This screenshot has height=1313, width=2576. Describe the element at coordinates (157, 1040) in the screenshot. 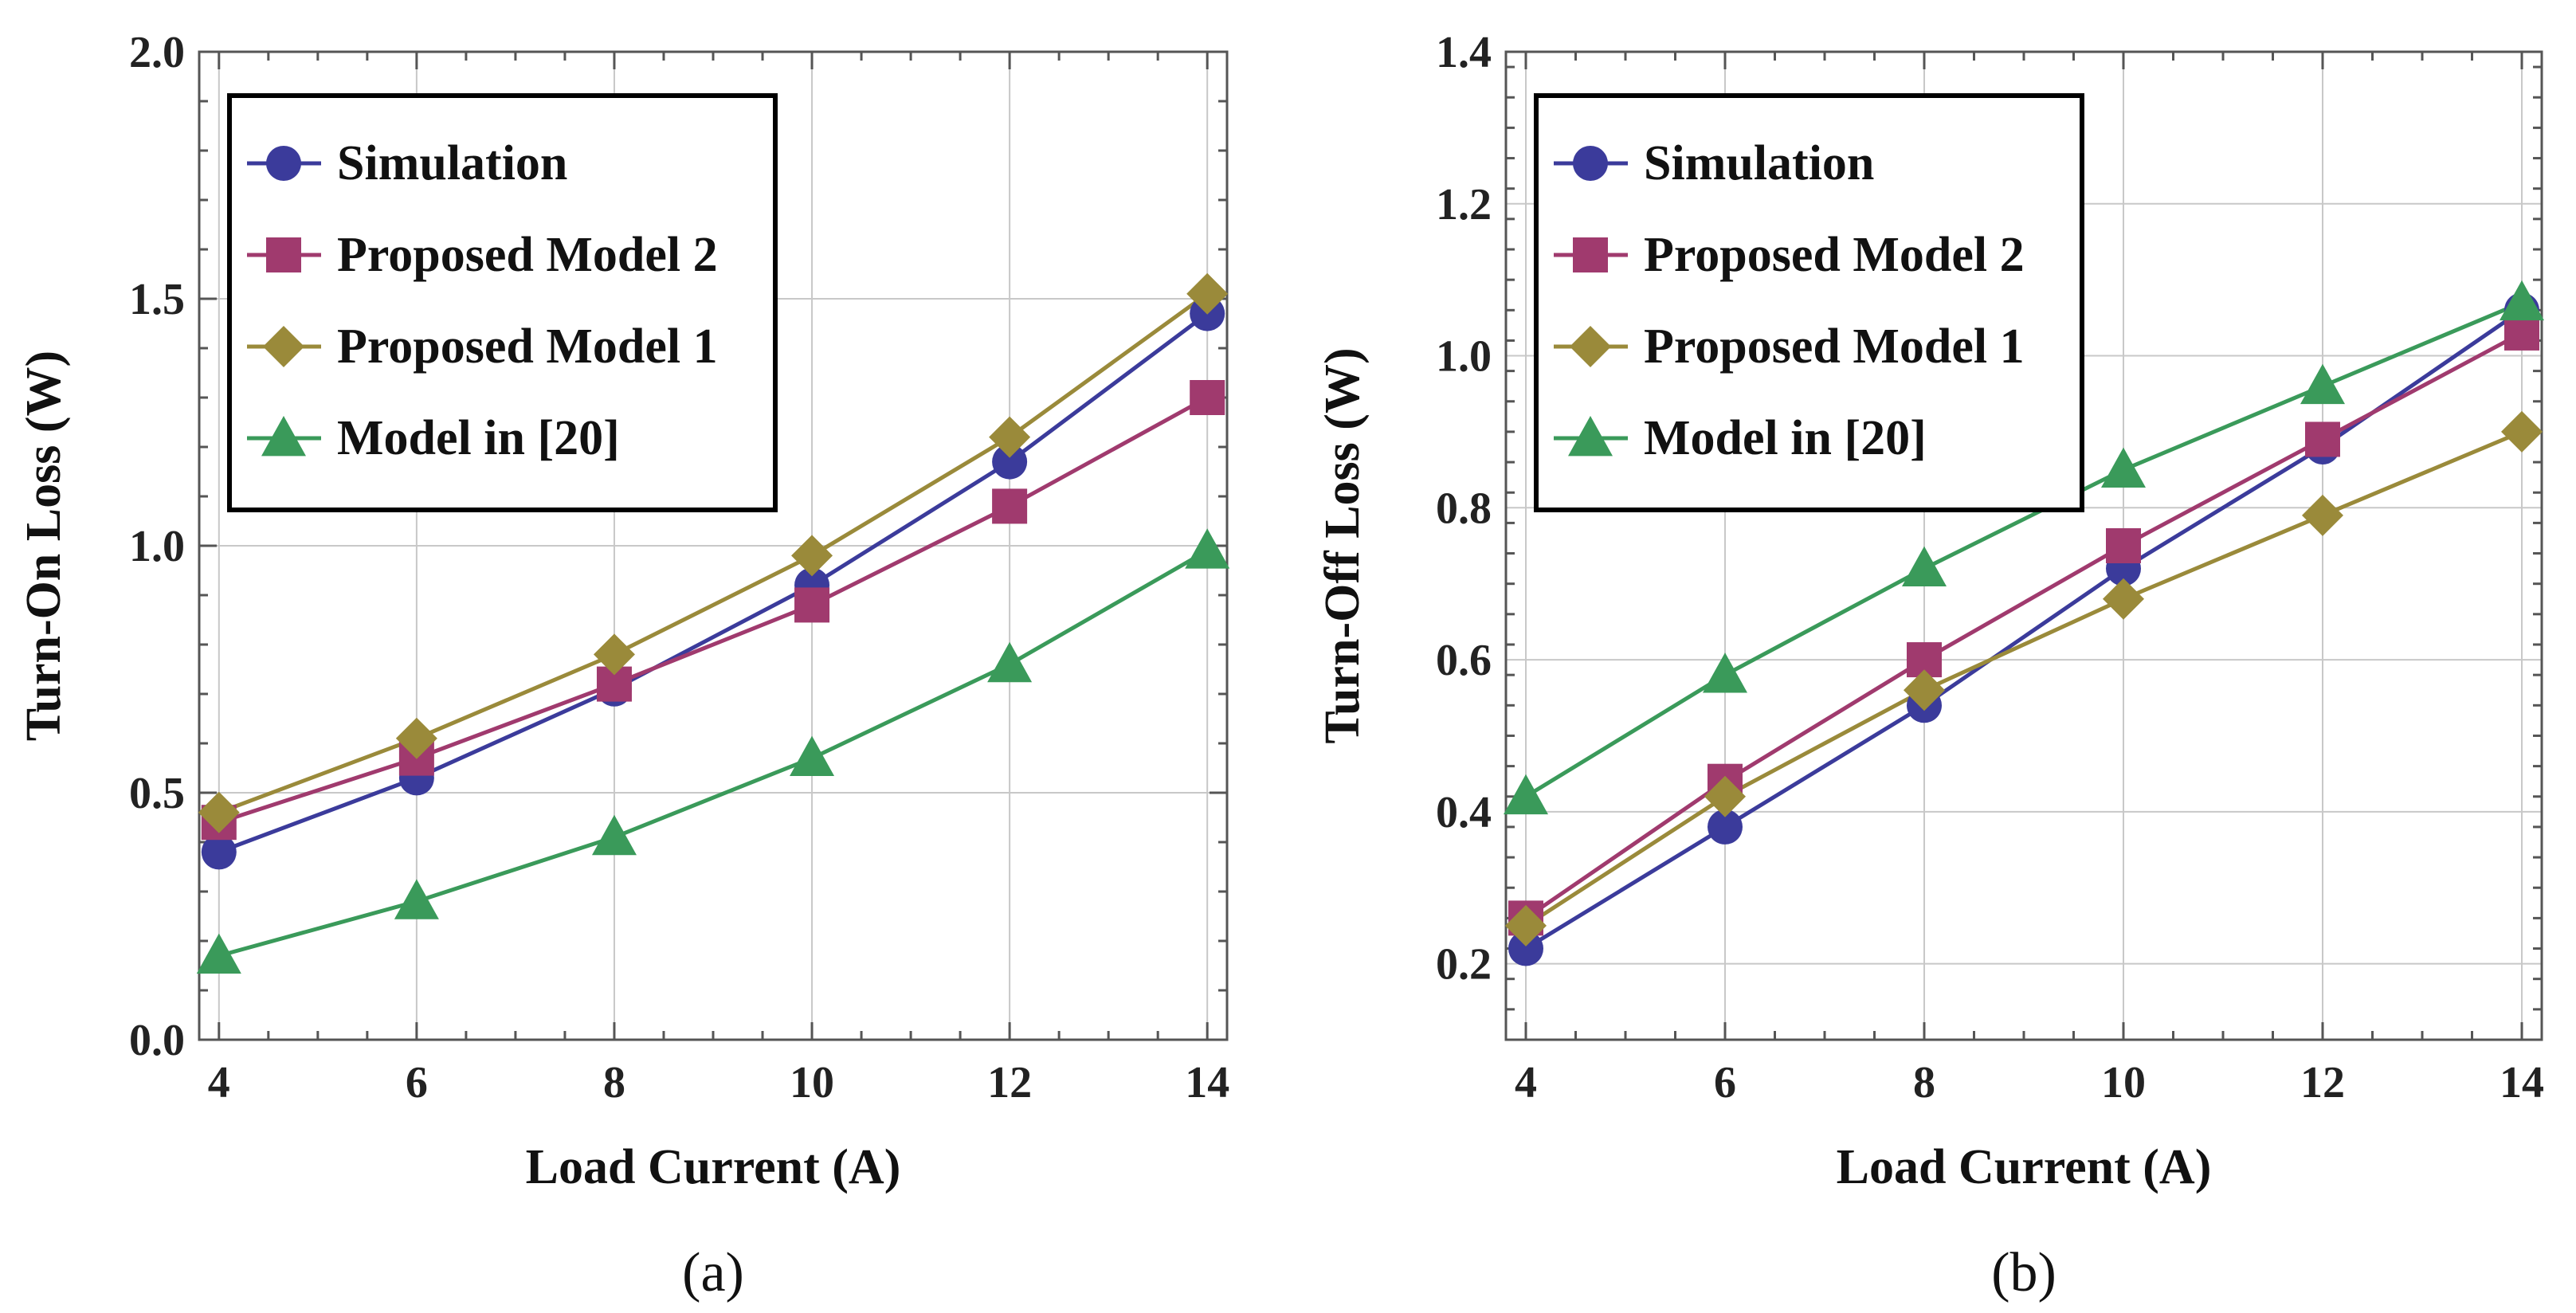

I see `y-tick-label: 0.0` at that location.